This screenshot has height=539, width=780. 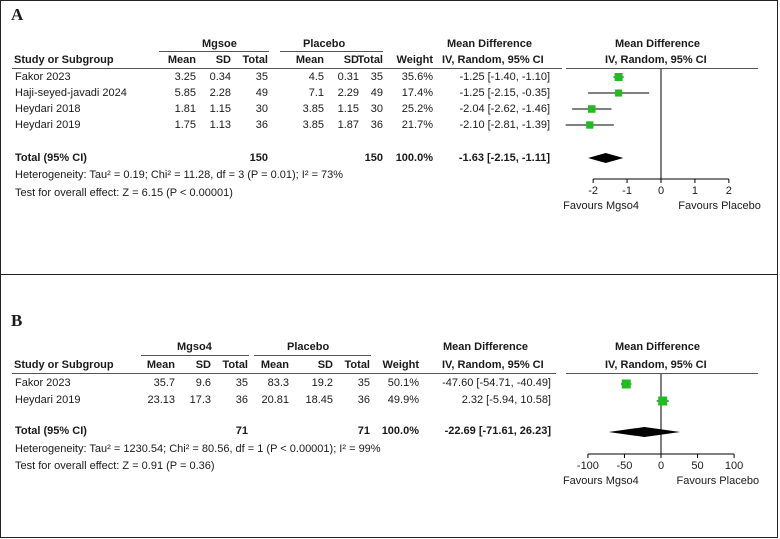 I want to click on mean1-value: 3.25, so click(x=185, y=77).